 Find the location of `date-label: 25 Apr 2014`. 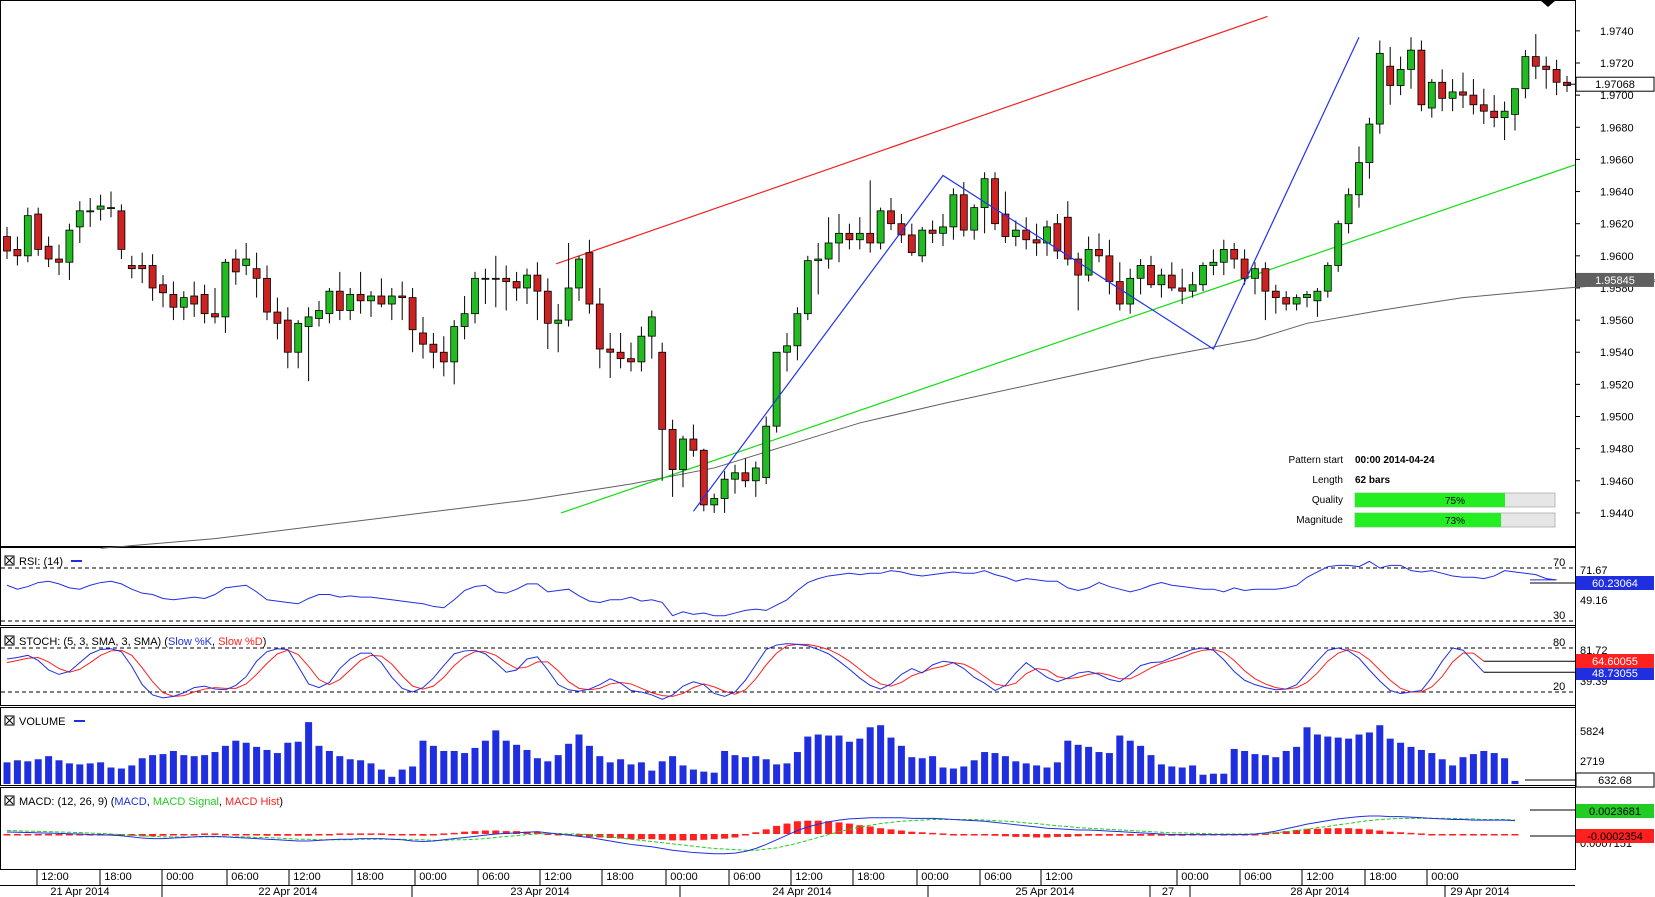

date-label: 25 Apr 2014 is located at coordinates (1044, 891).